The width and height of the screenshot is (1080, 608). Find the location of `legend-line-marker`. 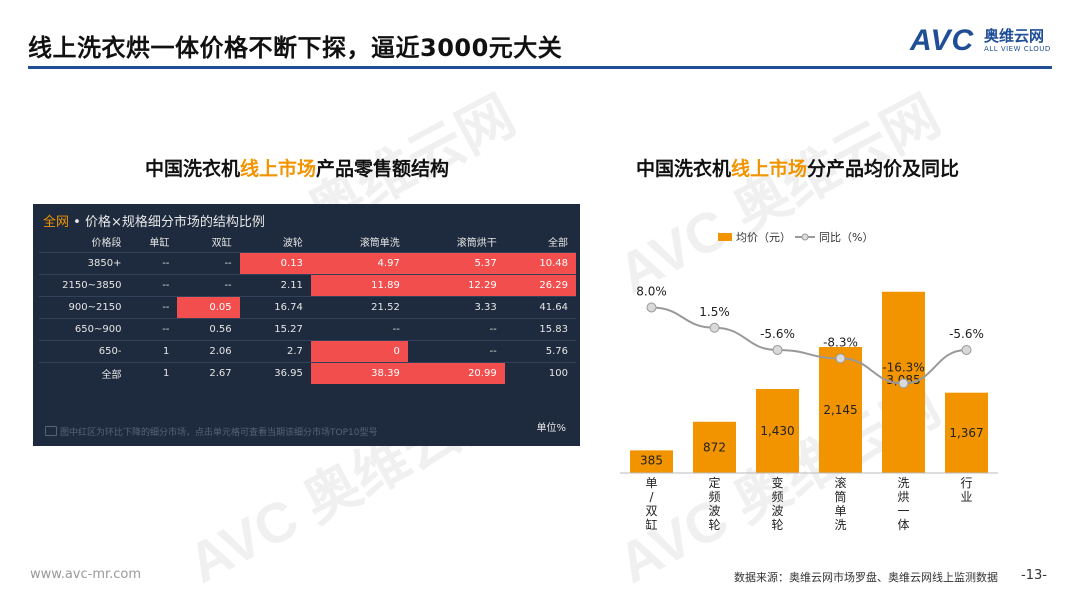

legend-line-marker is located at coordinates (805, 237).